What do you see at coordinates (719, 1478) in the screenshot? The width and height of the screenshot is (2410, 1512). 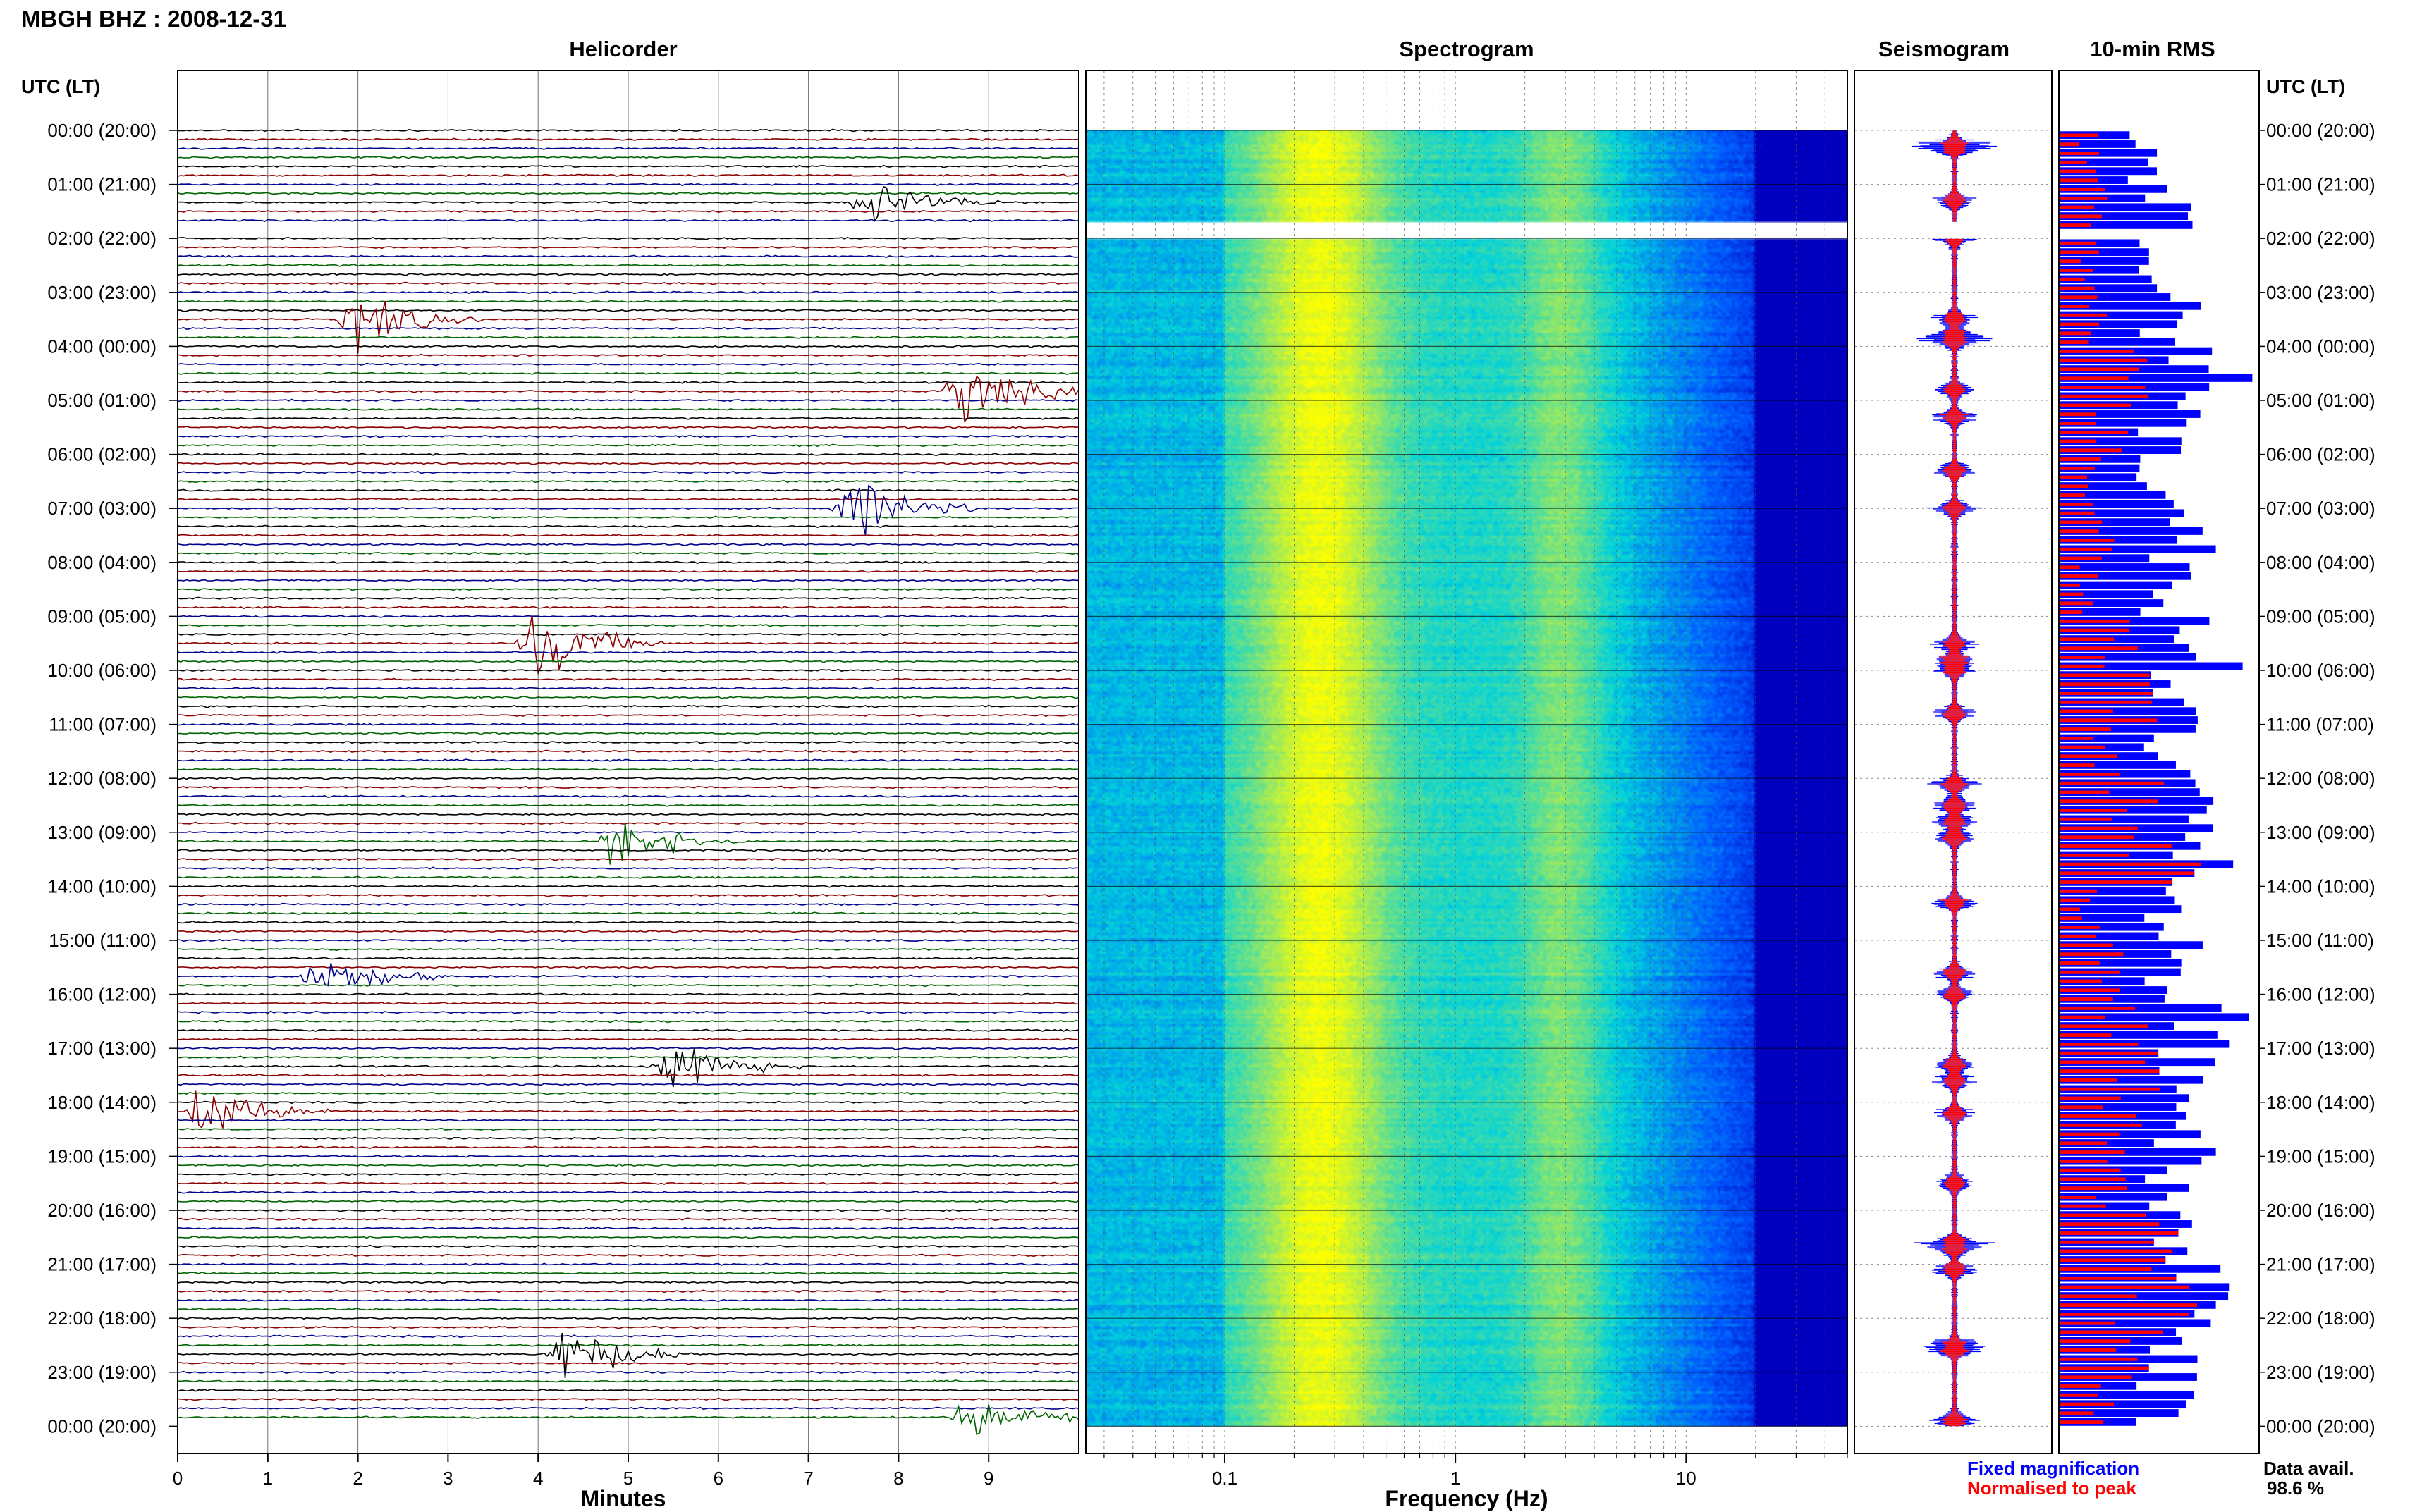 I see `helicorder-x-tick-label: 6` at bounding box center [719, 1478].